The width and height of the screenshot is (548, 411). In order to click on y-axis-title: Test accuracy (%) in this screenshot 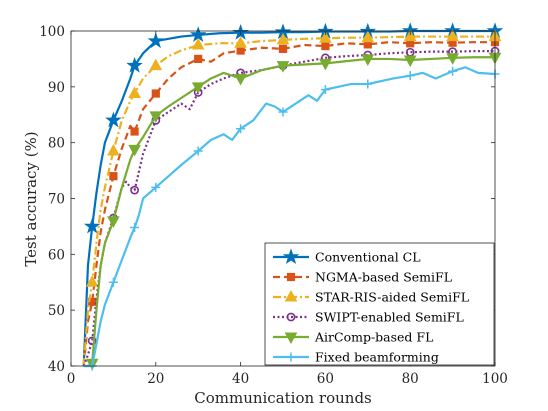, I will do `click(31, 198)`.